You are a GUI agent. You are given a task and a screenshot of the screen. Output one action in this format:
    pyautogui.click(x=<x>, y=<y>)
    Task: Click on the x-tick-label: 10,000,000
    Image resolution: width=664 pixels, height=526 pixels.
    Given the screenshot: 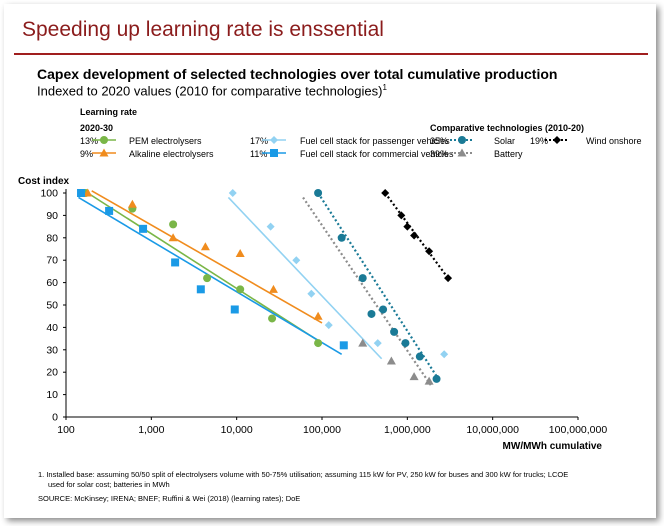 What is the action you would take?
    pyautogui.click(x=492, y=430)
    